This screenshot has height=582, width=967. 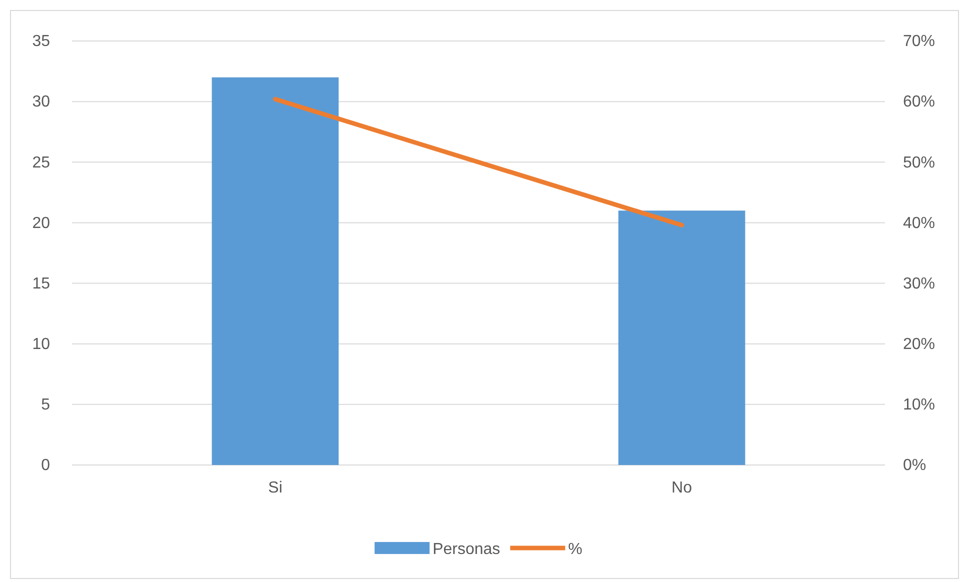 I want to click on y2-tick-label: 50%, so click(x=919, y=163).